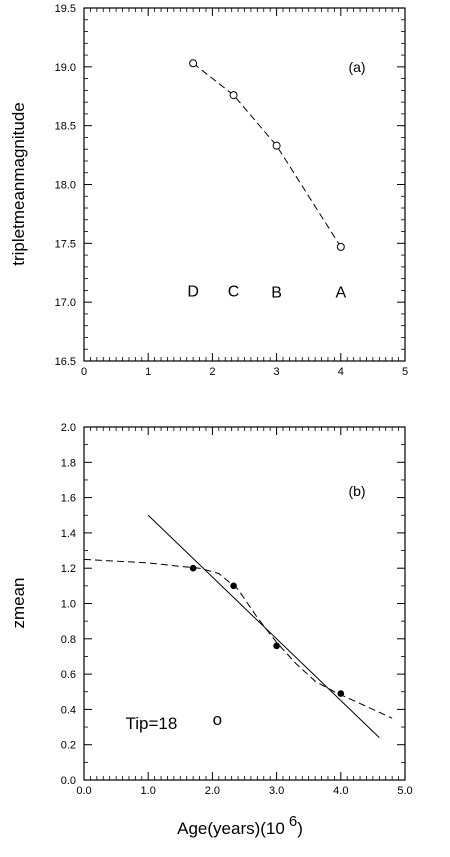  I want to click on panel-a-y-tick-label: 17.5, so click(65, 244).